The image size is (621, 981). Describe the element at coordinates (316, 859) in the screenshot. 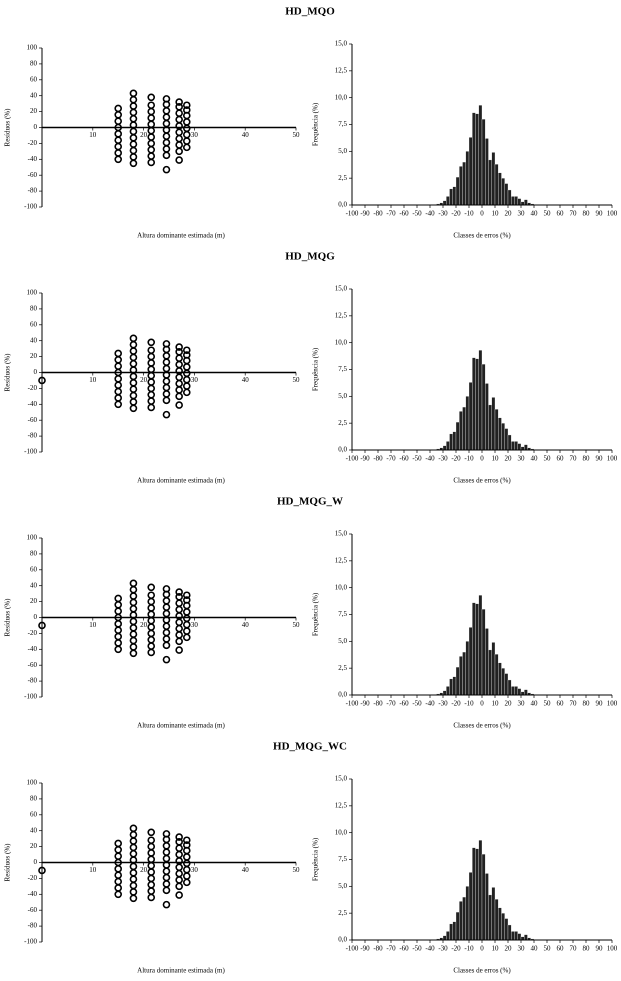

I see `y-axis-label: Frequência (%)` at that location.